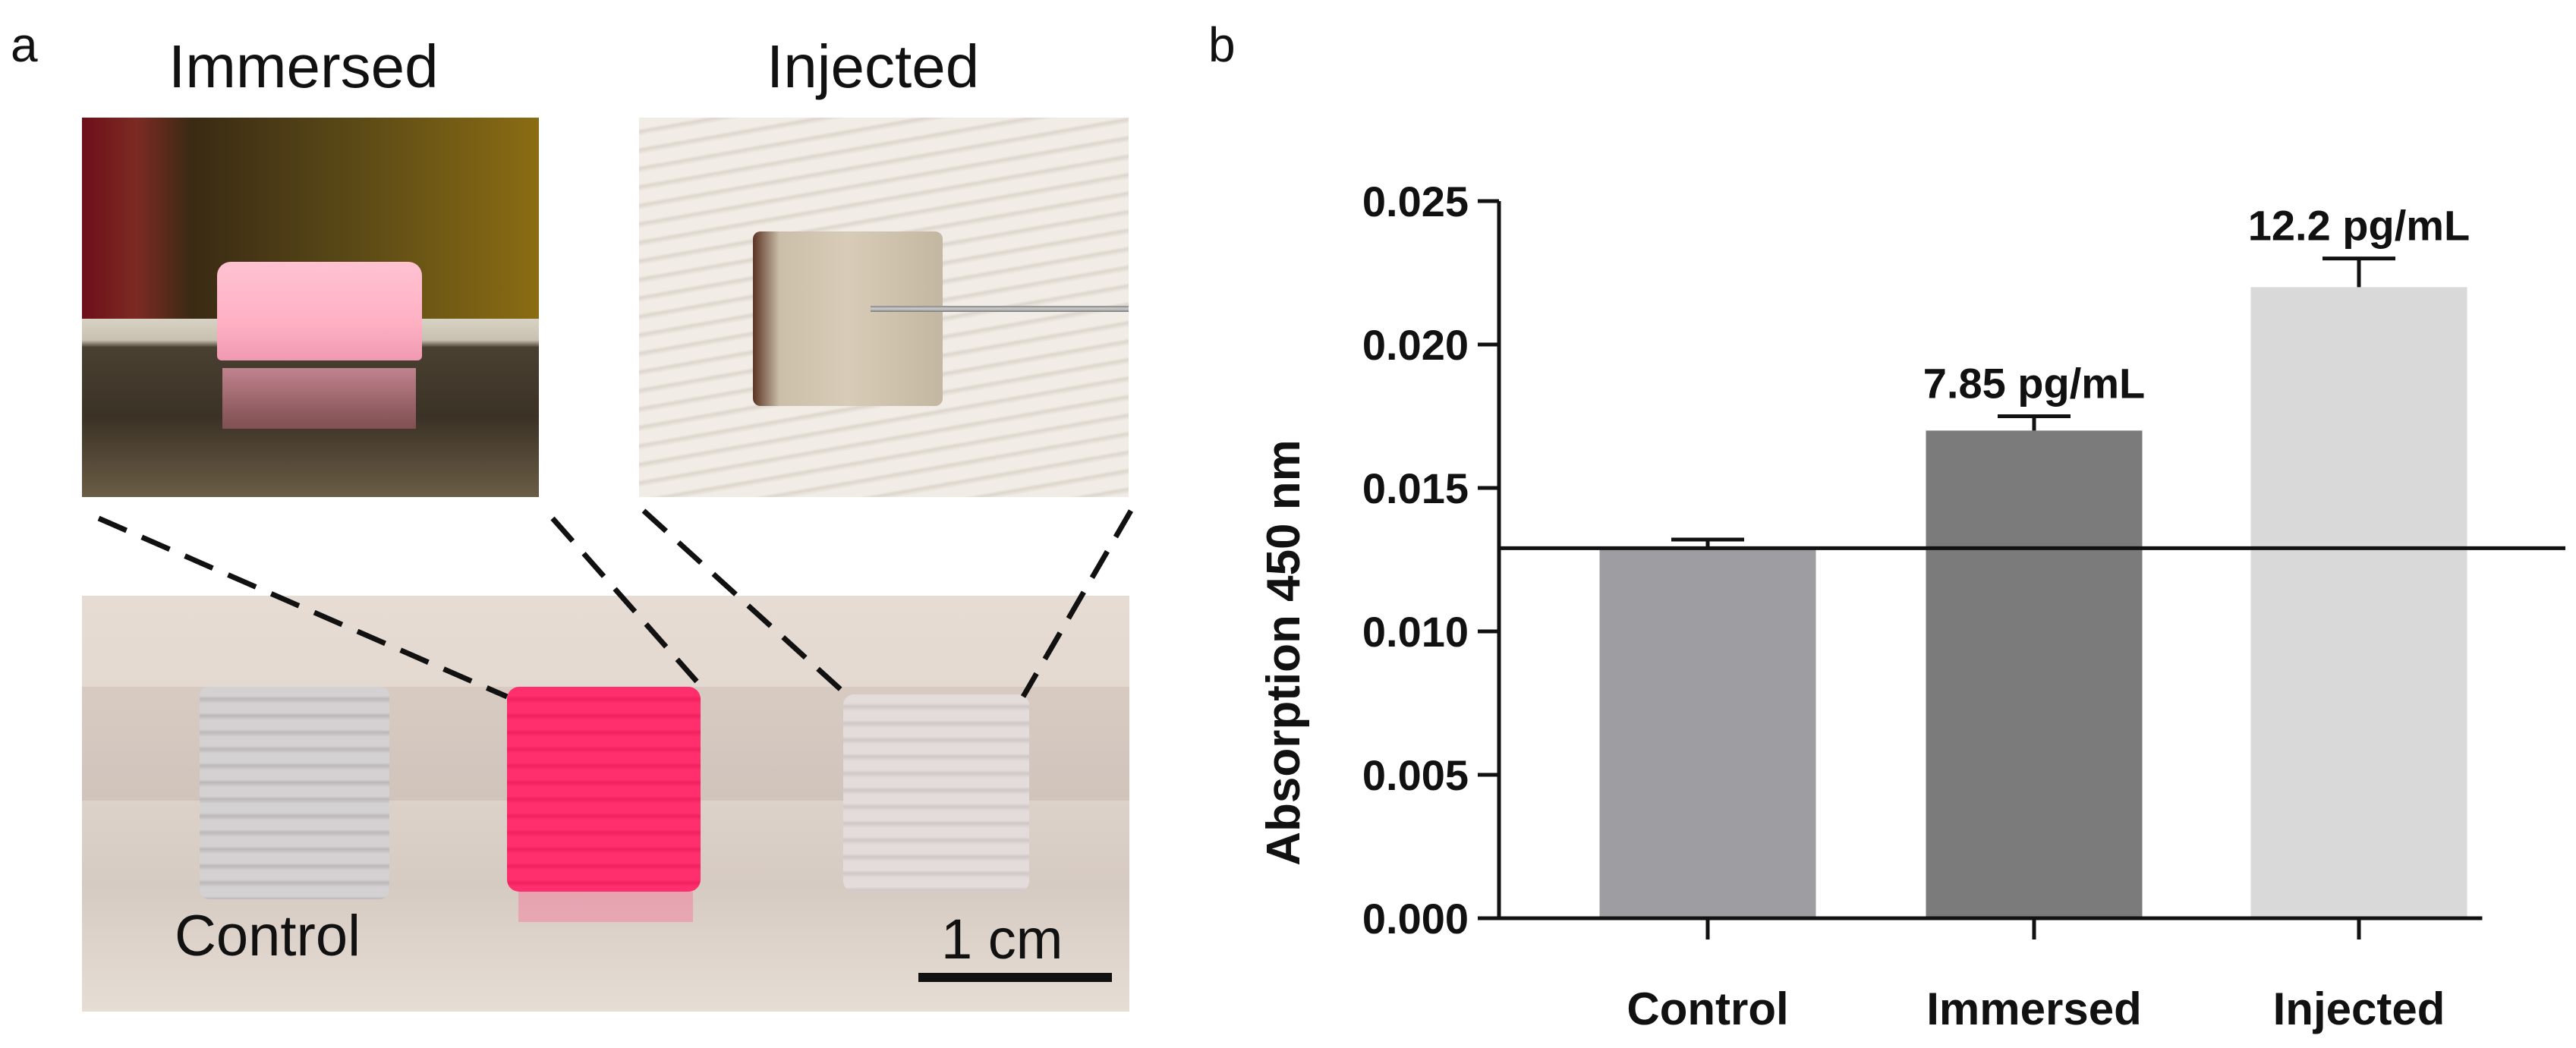 This screenshot has height=1048, width=2576. What do you see at coordinates (1415, 345) in the screenshot?
I see `y-tick-label: 0.020` at bounding box center [1415, 345].